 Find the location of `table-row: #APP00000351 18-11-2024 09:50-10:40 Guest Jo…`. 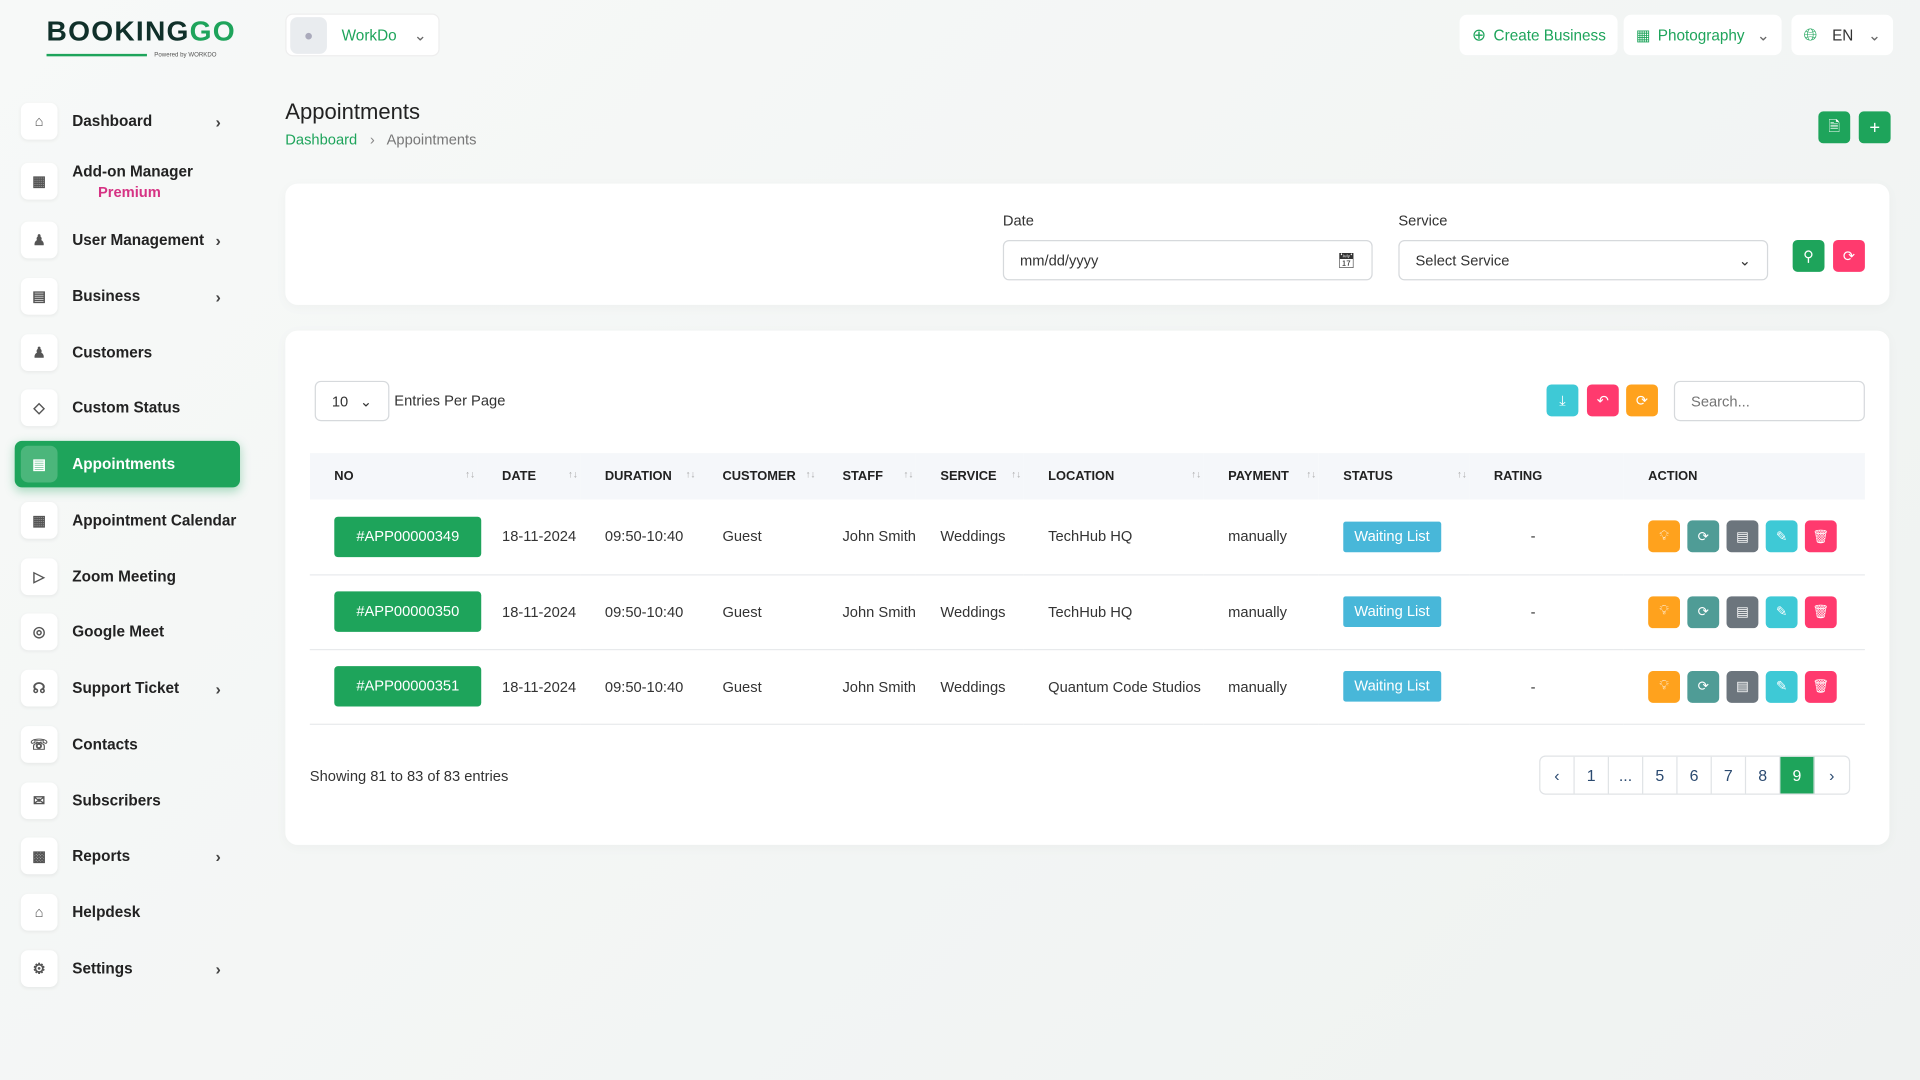

table-row: #APP00000351 18-11-2024 09:50-10:40 Guest Jo… is located at coordinates (1087, 686).